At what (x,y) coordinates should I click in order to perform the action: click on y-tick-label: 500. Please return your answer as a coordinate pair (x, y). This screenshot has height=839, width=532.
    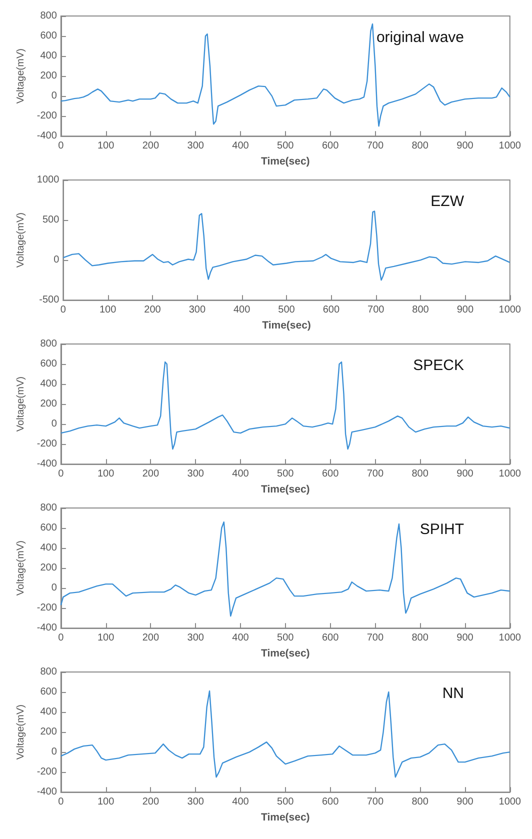
    Looking at the image, I should click on (51, 220).